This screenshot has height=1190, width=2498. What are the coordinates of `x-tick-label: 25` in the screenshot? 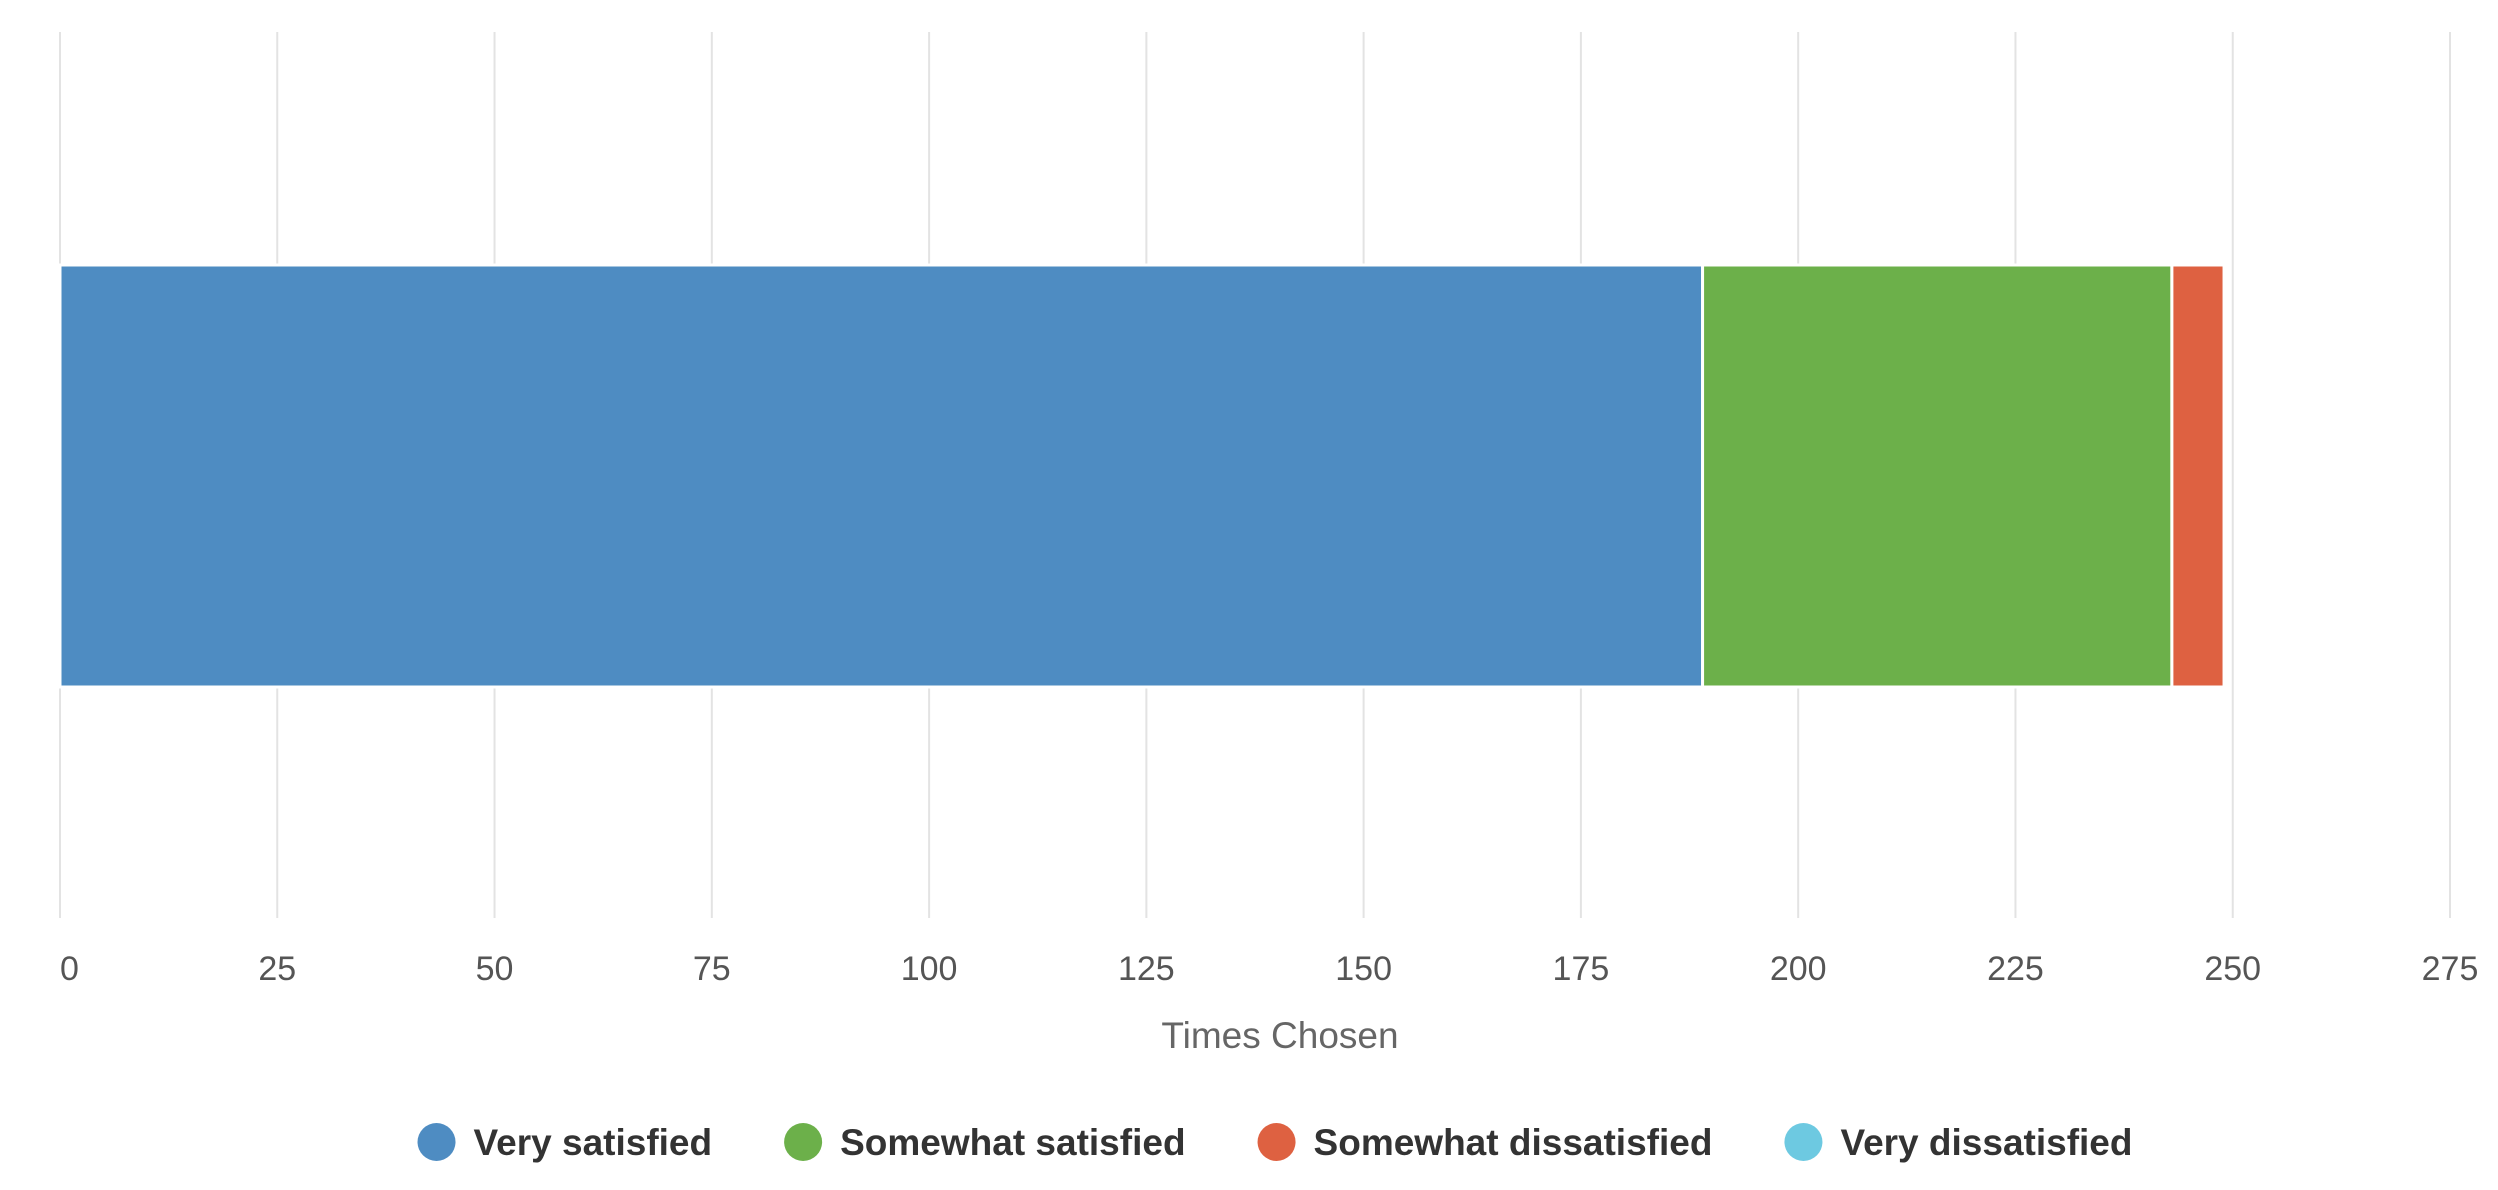 It's located at (277, 969).